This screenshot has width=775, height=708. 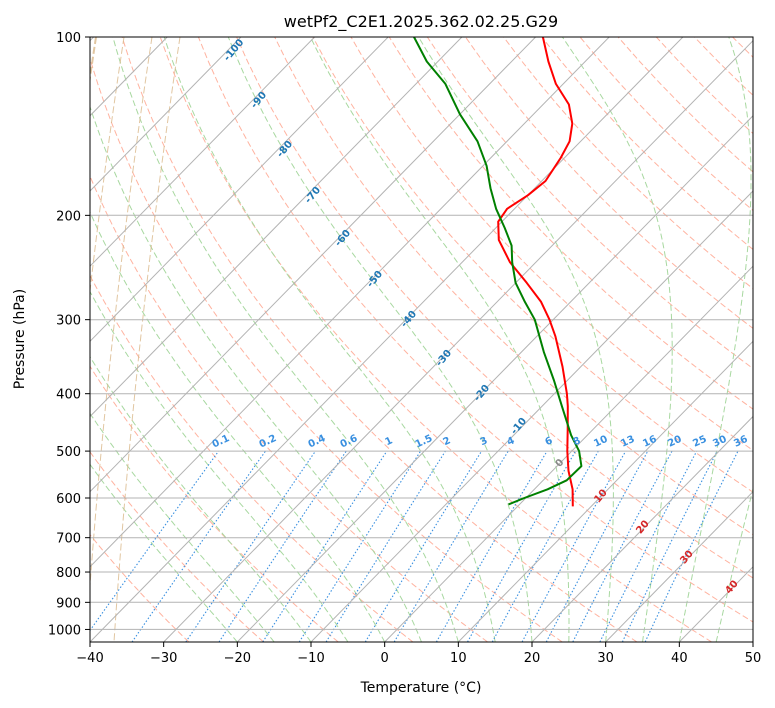 What do you see at coordinates (444, 358) in the screenshot?
I see `dry-adiabat-label: -30` at bounding box center [444, 358].